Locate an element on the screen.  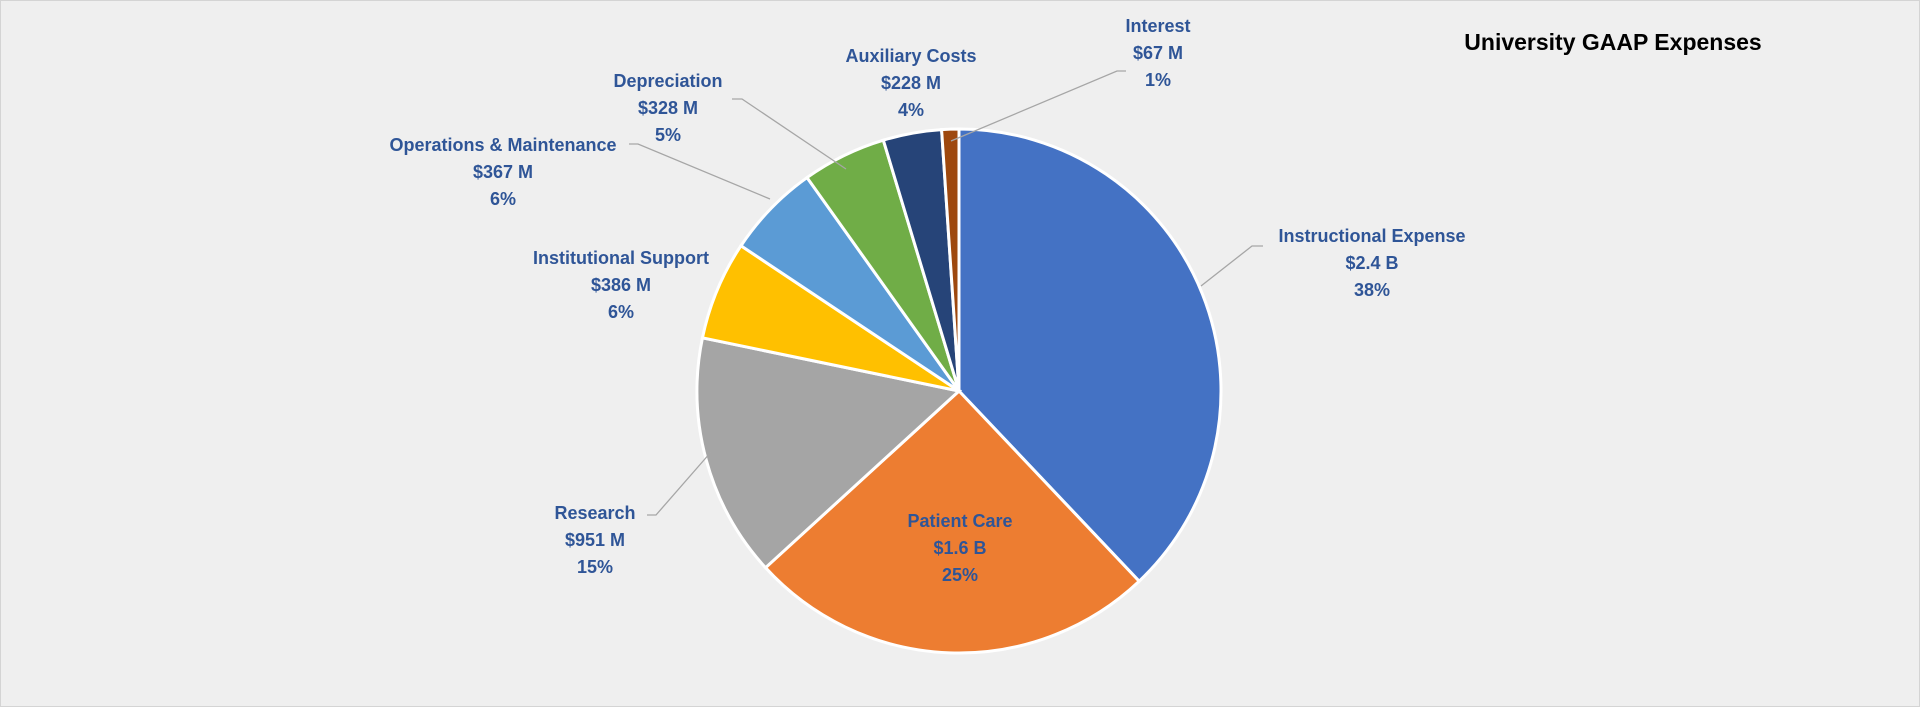
data-label-value: $1.6 B is located at coordinates (960, 548).